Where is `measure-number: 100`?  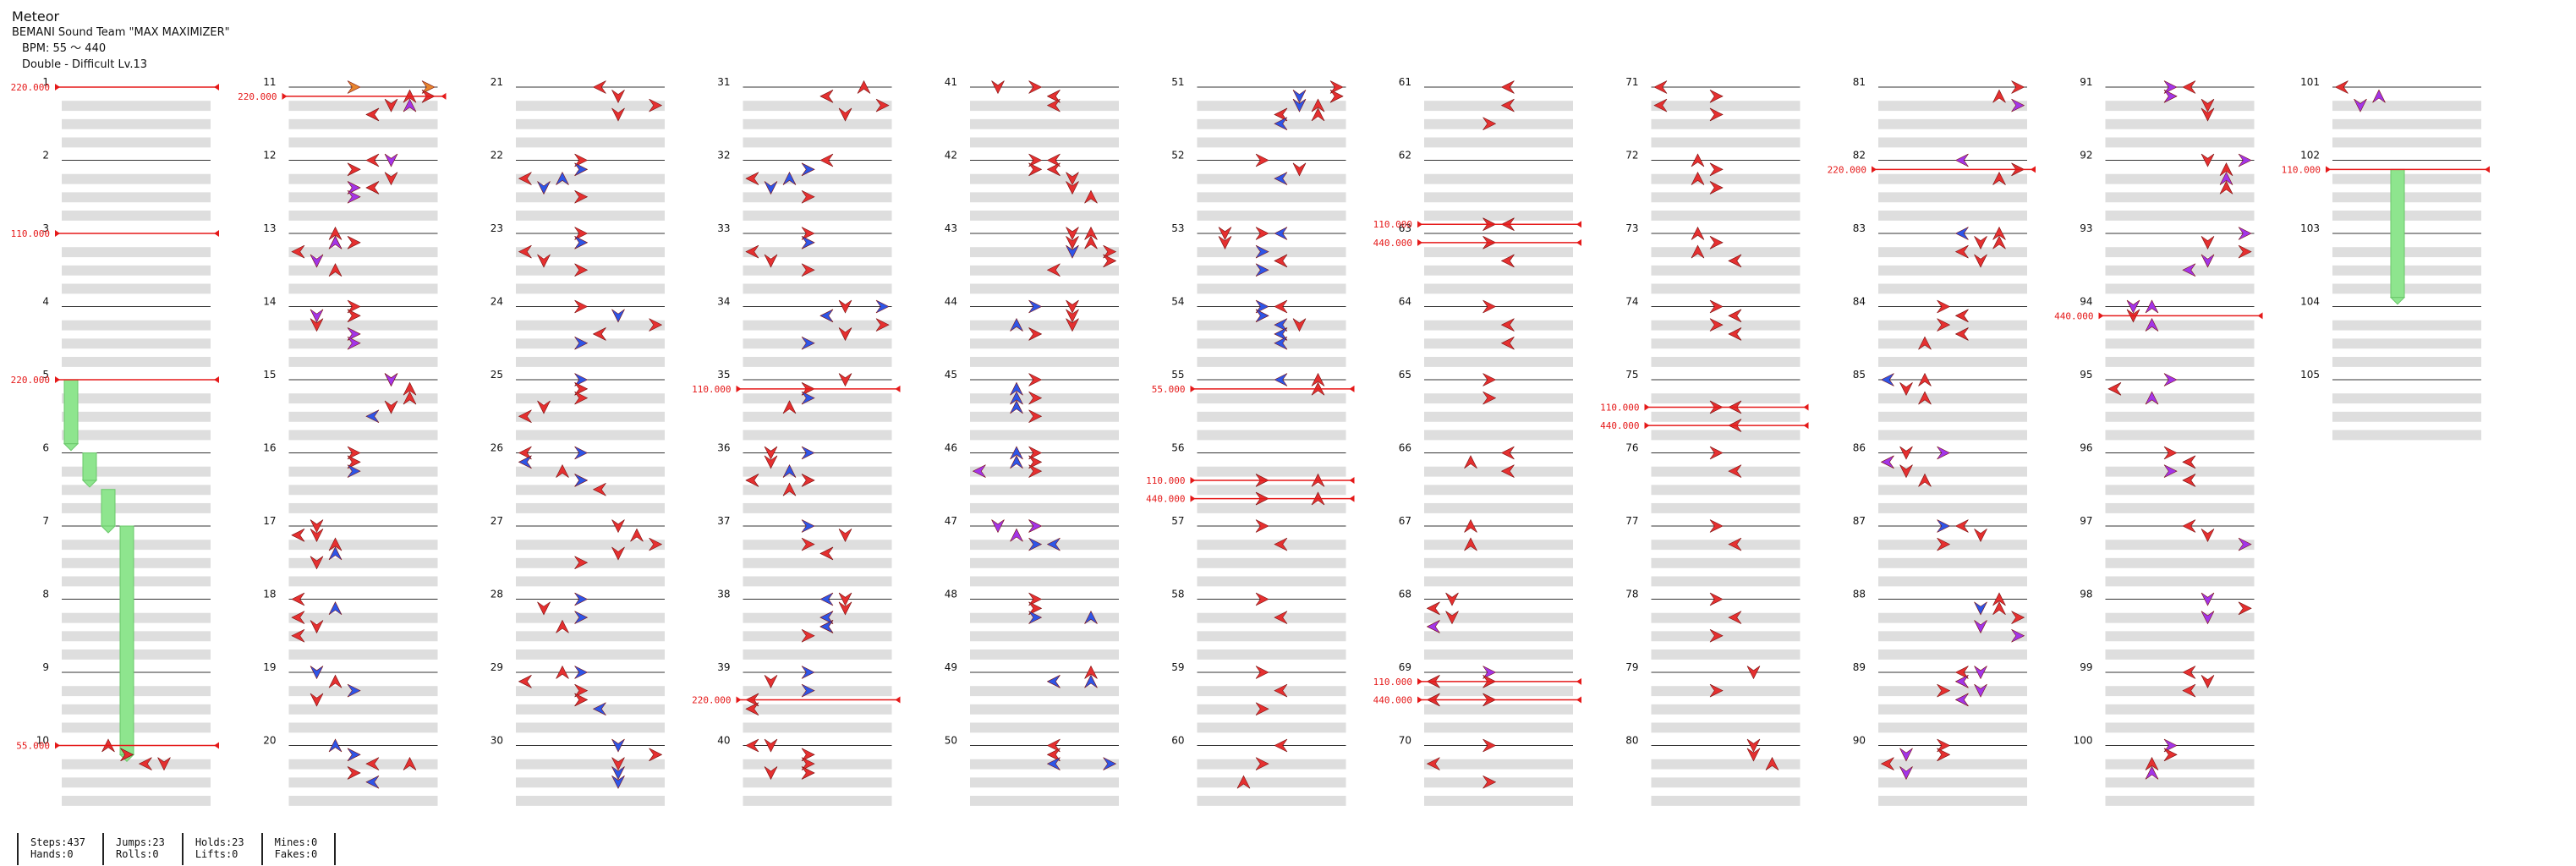
measure-number: 100 is located at coordinates (2083, 741).